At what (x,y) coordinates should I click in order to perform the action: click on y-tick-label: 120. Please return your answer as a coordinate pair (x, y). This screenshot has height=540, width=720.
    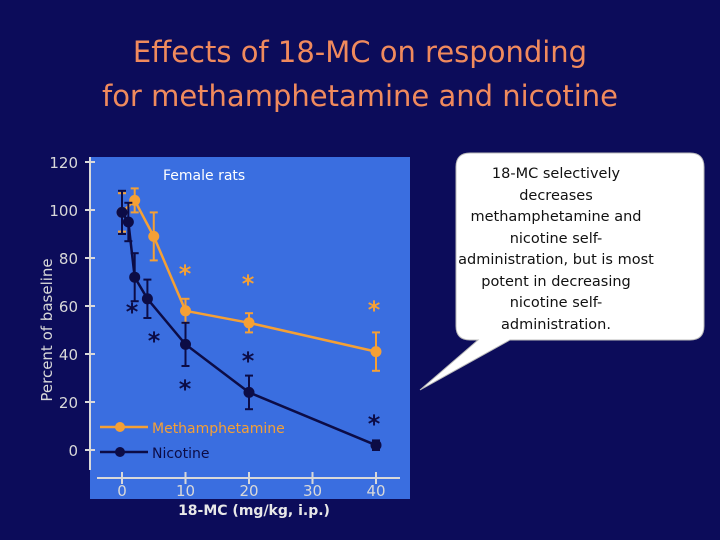
    Looking at the image, I should click on (63, 163).